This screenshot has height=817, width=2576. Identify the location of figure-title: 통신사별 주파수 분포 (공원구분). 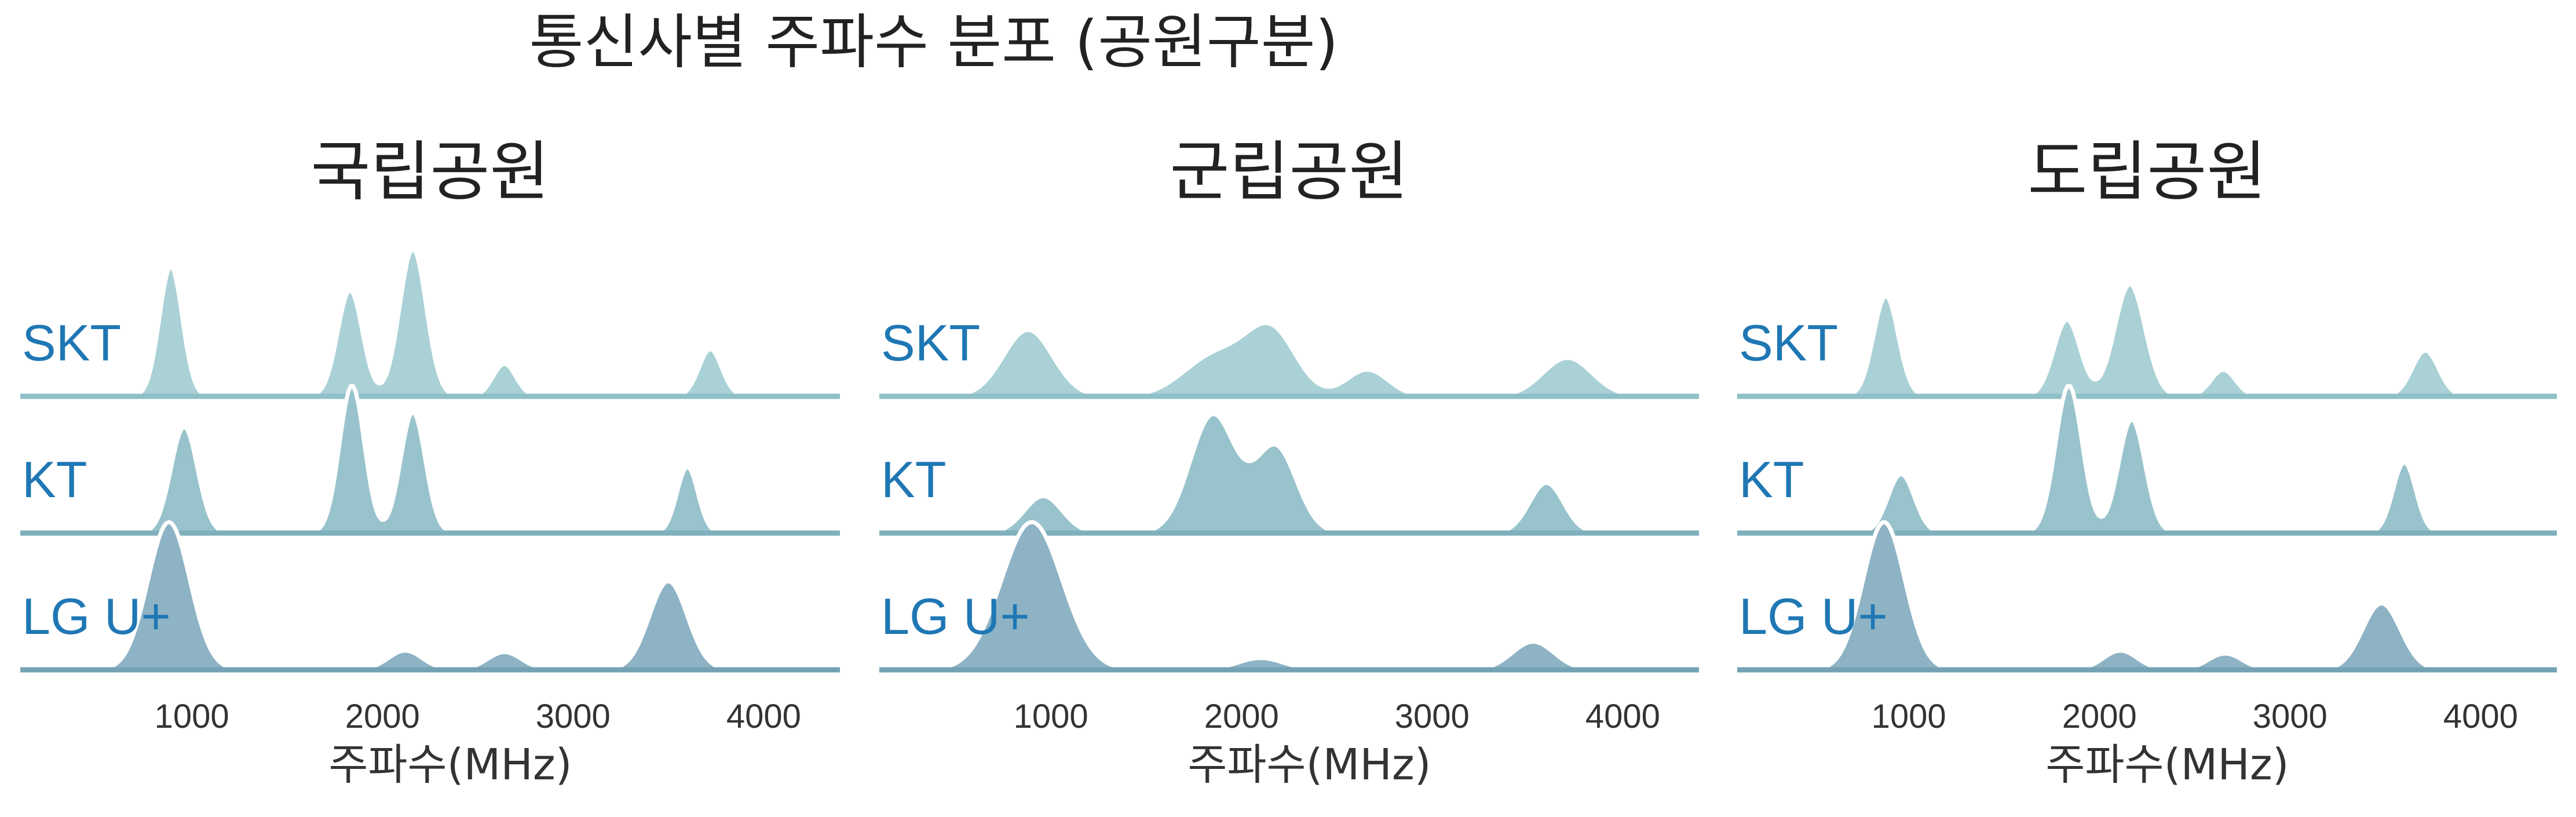
(934, 42).